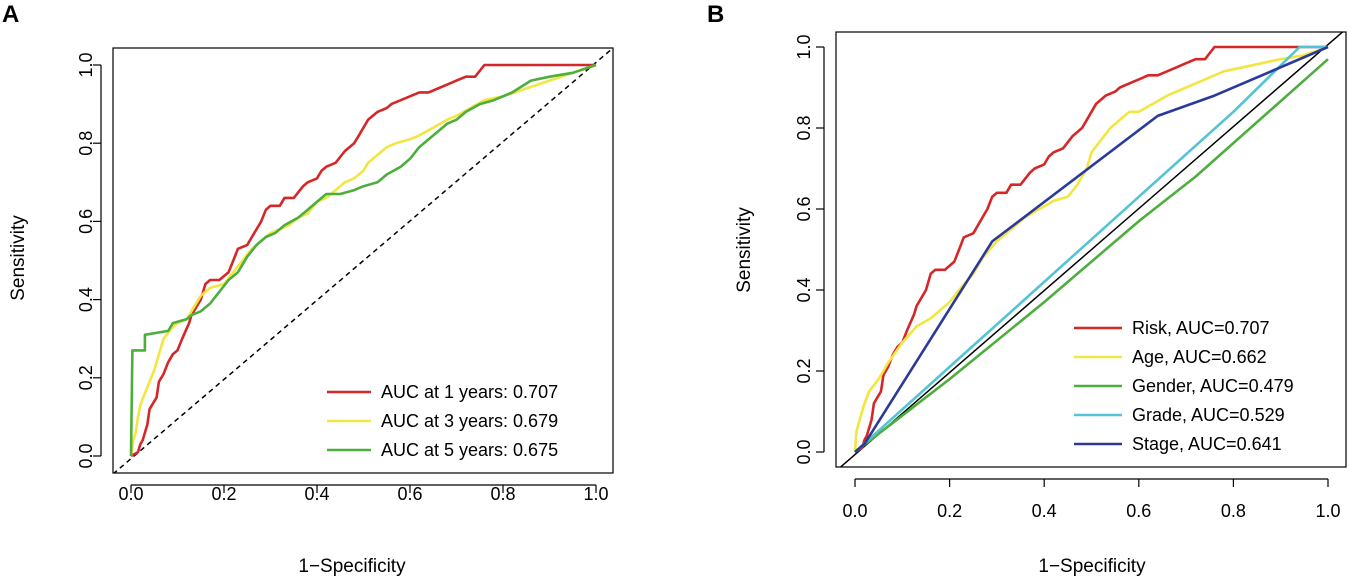 The height and width of the screenshot is (578, 1350). What do you see at coordinates (1207, 444) in the screenshot?
I see `legend-entry-label: Stage, AUC=0.641` at bounding box center [1207, 444].